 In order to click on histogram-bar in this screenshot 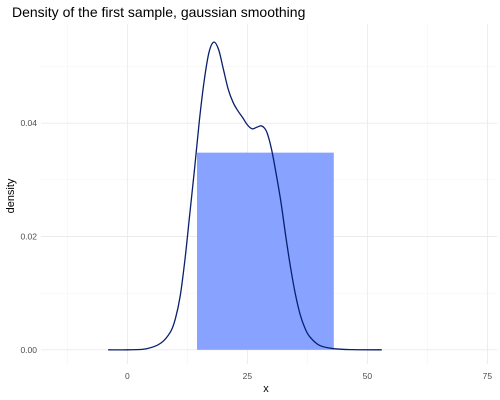, I will do `click(265, 251)`.